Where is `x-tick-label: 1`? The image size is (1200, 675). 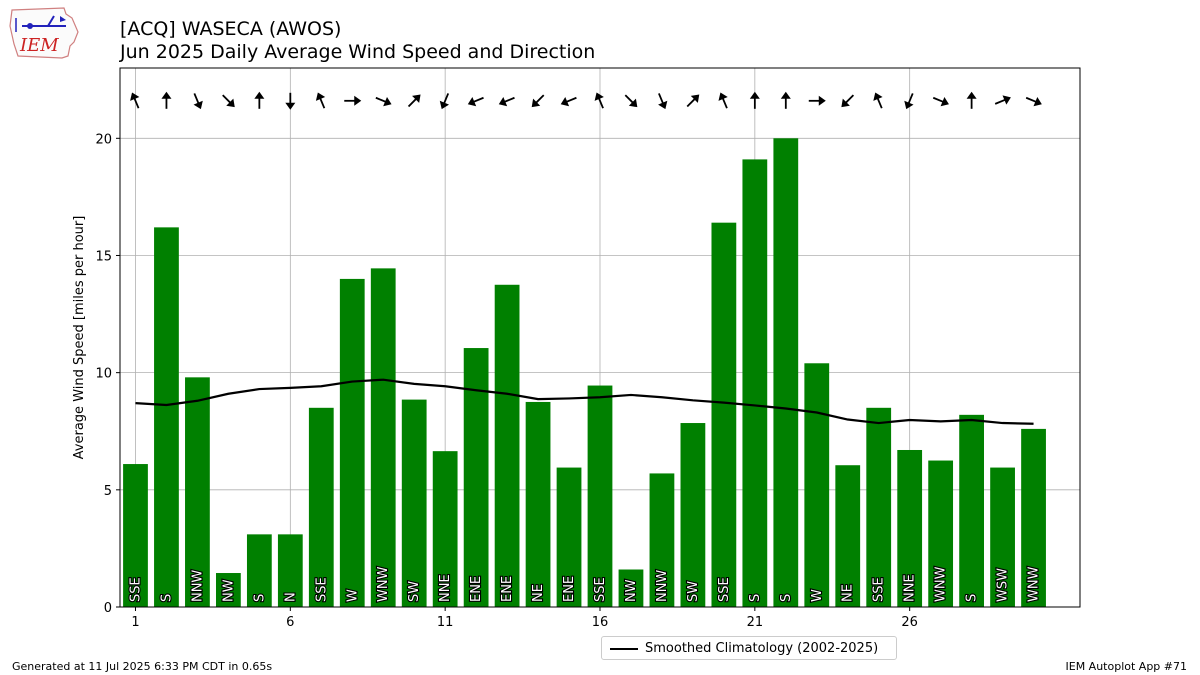 x-tick-label: 1 is located at coordinates (135, 622).